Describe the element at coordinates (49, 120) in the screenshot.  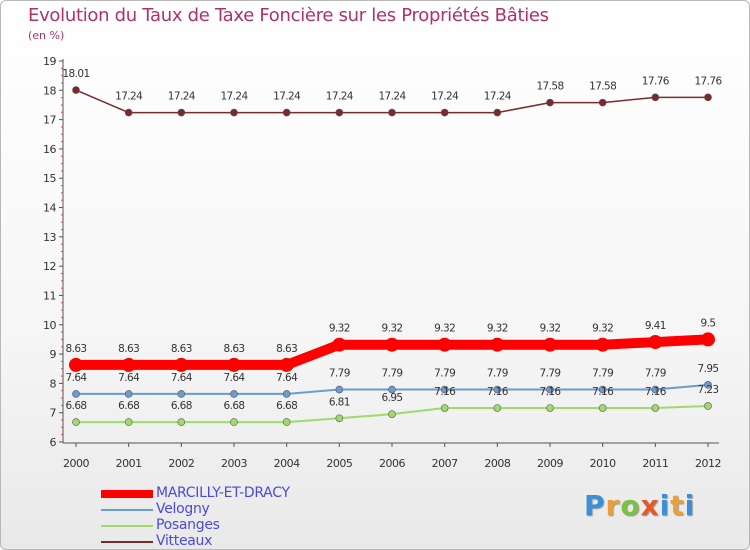
I see `y-tick-label: 17` at that location.